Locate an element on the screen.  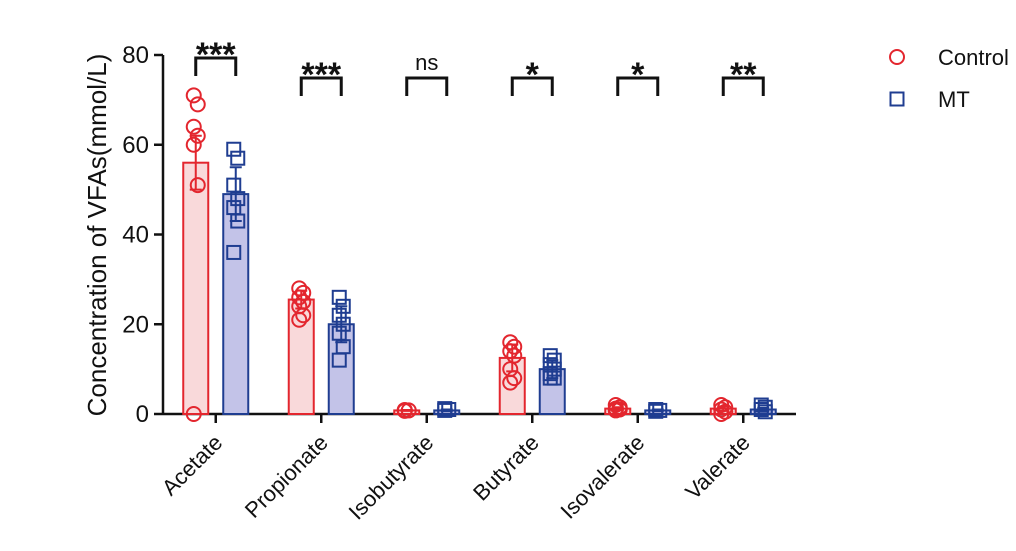
x-tick-label: Acetate is located at coordinates (192, 465).